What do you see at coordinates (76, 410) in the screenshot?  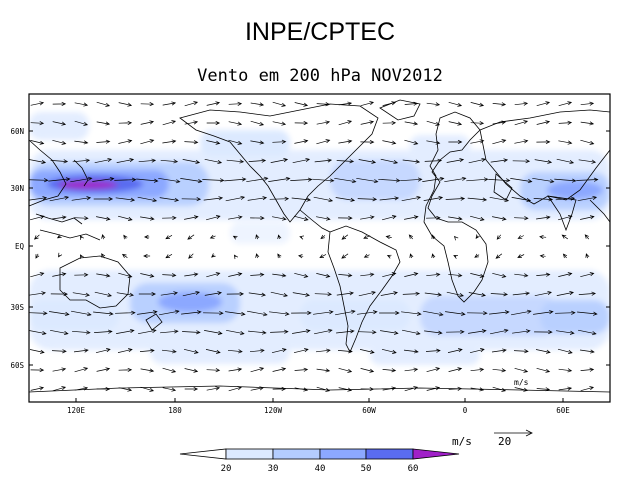 I see `lon-tick-120e: 120E` at bounding box center [76, 410].